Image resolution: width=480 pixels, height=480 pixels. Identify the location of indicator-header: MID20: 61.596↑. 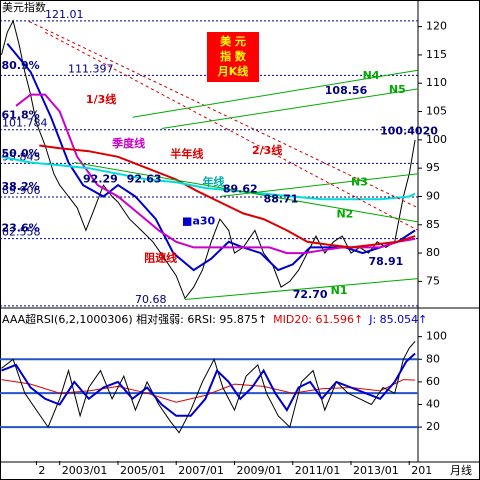
(318, 319).